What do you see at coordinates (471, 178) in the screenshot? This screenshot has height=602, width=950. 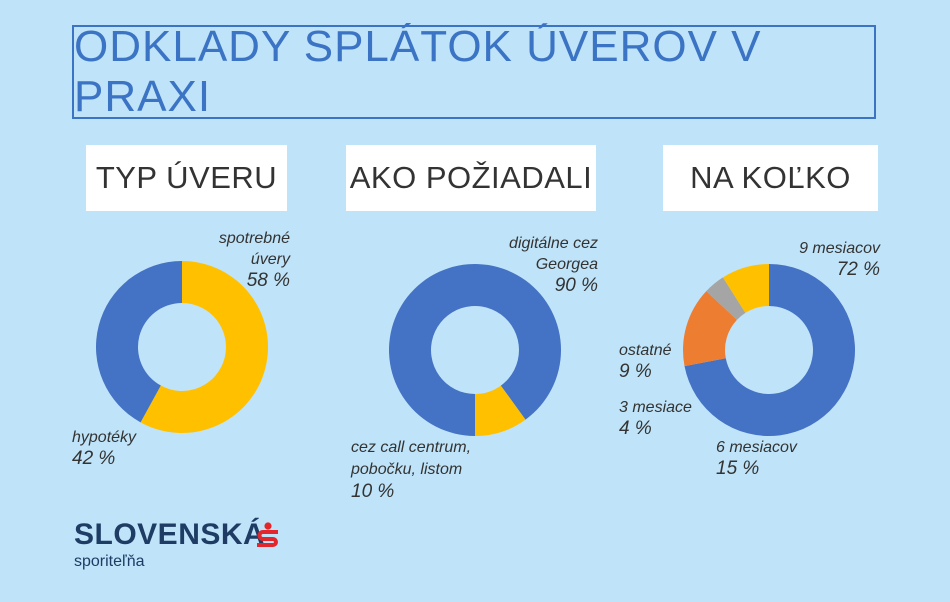 I see `chart-2-title: AKO POŽIADALI` at bounding box center [471, 178].